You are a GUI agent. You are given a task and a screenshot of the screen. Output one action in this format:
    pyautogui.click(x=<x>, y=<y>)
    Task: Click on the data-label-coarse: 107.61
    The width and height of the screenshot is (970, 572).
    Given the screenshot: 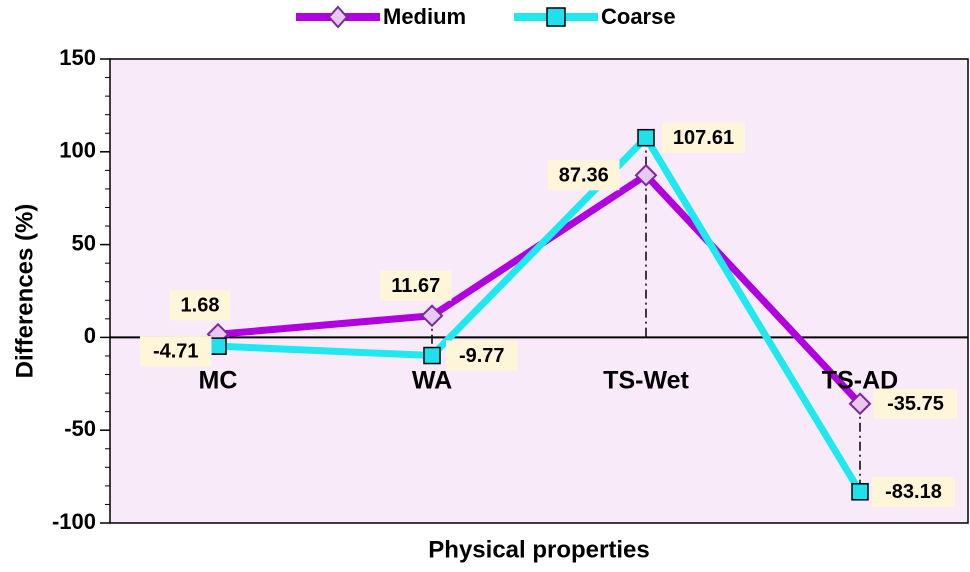 What is the action you would take?
    pyautogui.click(x=703, y=138)
    